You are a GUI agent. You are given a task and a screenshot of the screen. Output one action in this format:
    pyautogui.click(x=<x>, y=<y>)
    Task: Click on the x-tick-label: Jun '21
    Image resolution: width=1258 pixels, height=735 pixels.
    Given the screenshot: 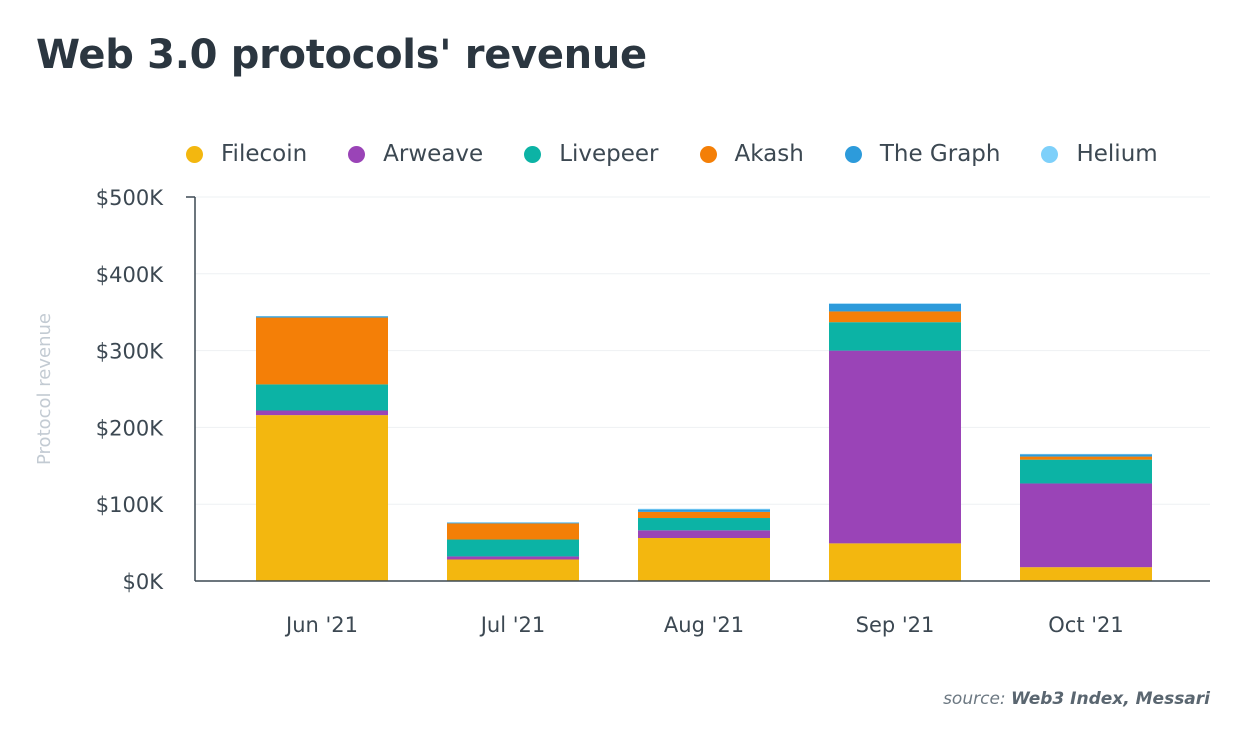 What is the action you would take?
    pyautogui.click(x=321, y=625)
    